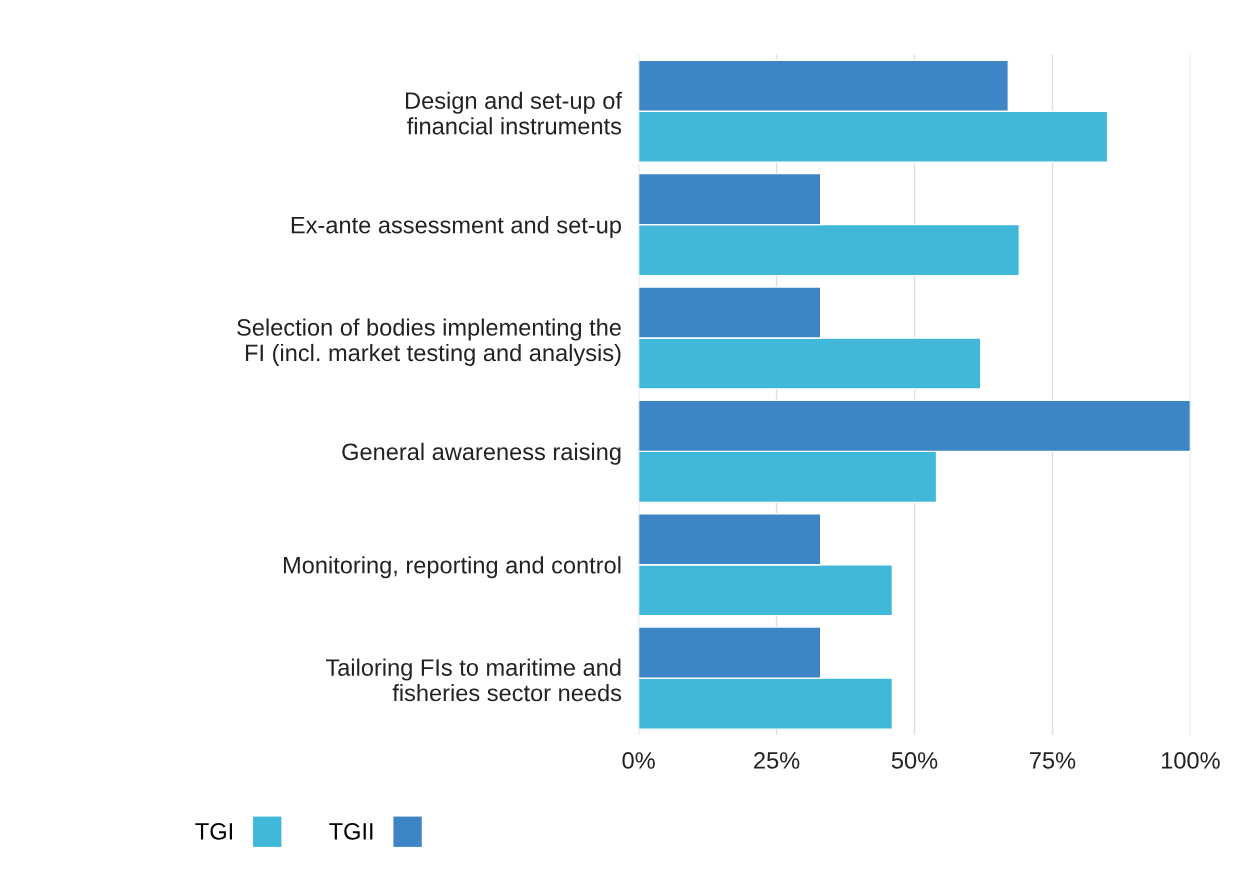 The image size is (1240, 895). I want to click on x-tick-label: 0%, so click(638, 760).